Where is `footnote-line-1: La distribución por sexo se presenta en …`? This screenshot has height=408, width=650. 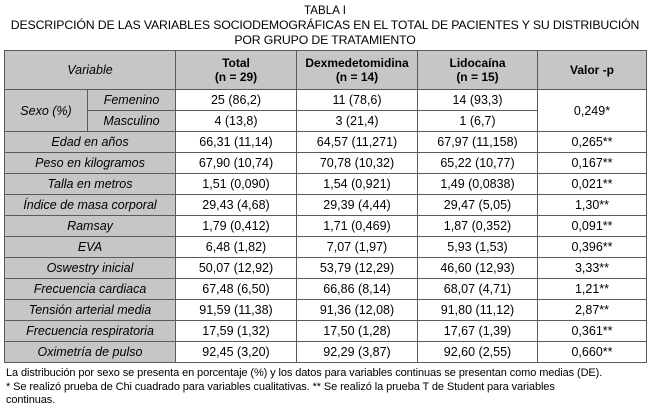
footnote-line-1: La distribución por sexo se presenta en … is located at coordinates (304, 373).